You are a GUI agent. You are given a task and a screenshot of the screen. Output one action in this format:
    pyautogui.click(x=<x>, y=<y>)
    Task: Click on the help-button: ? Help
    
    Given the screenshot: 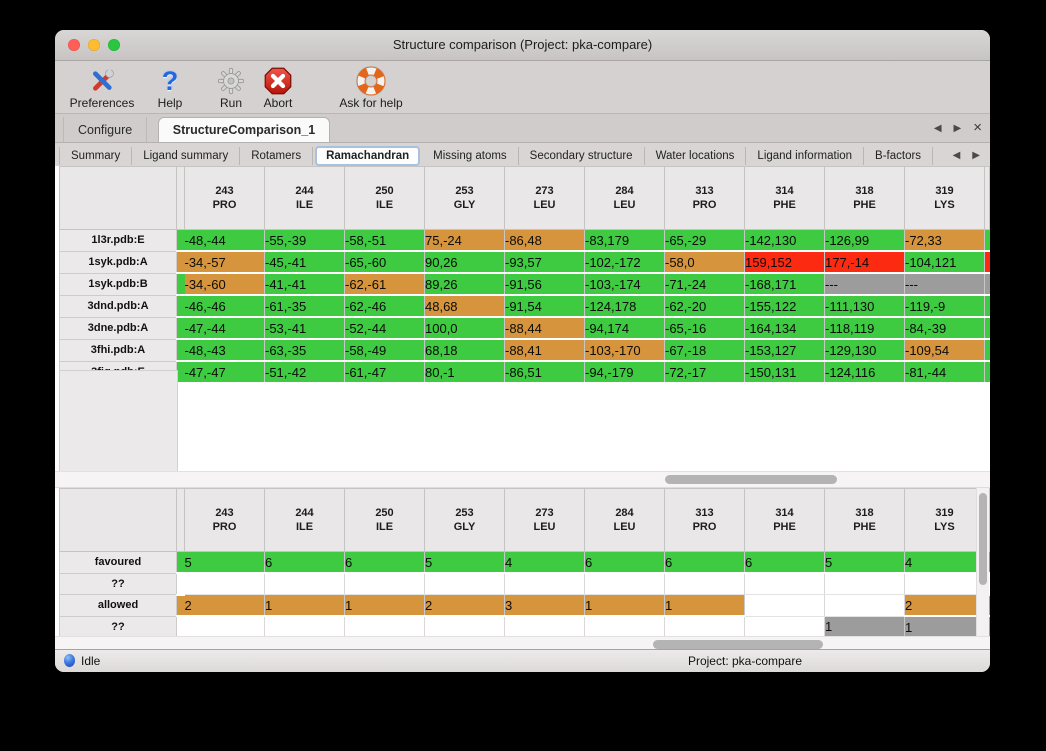 What is the action you would take?
    pyautogui.click(x=170, y=87)
    